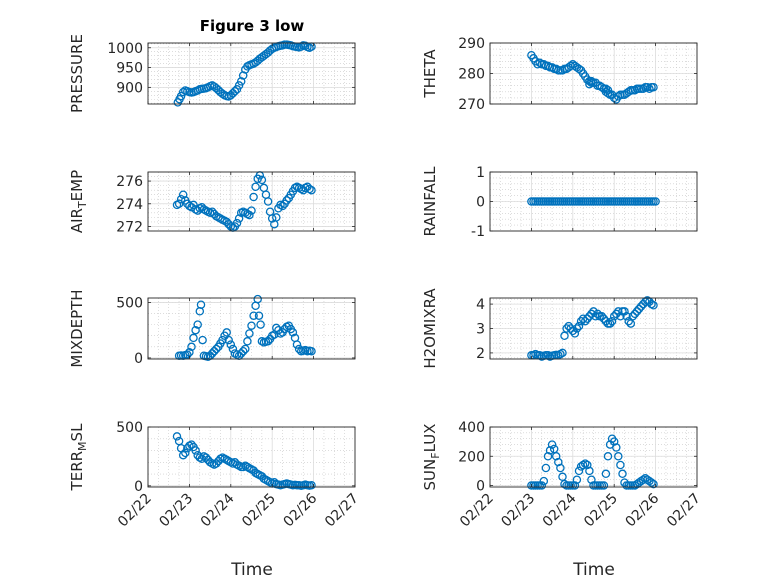 This screenshot has height=583, width=778. Describe the element at coordinates (430, 201) in the screenshot. I see `y-axis-label-rainfall: RAINFALL` at that location.